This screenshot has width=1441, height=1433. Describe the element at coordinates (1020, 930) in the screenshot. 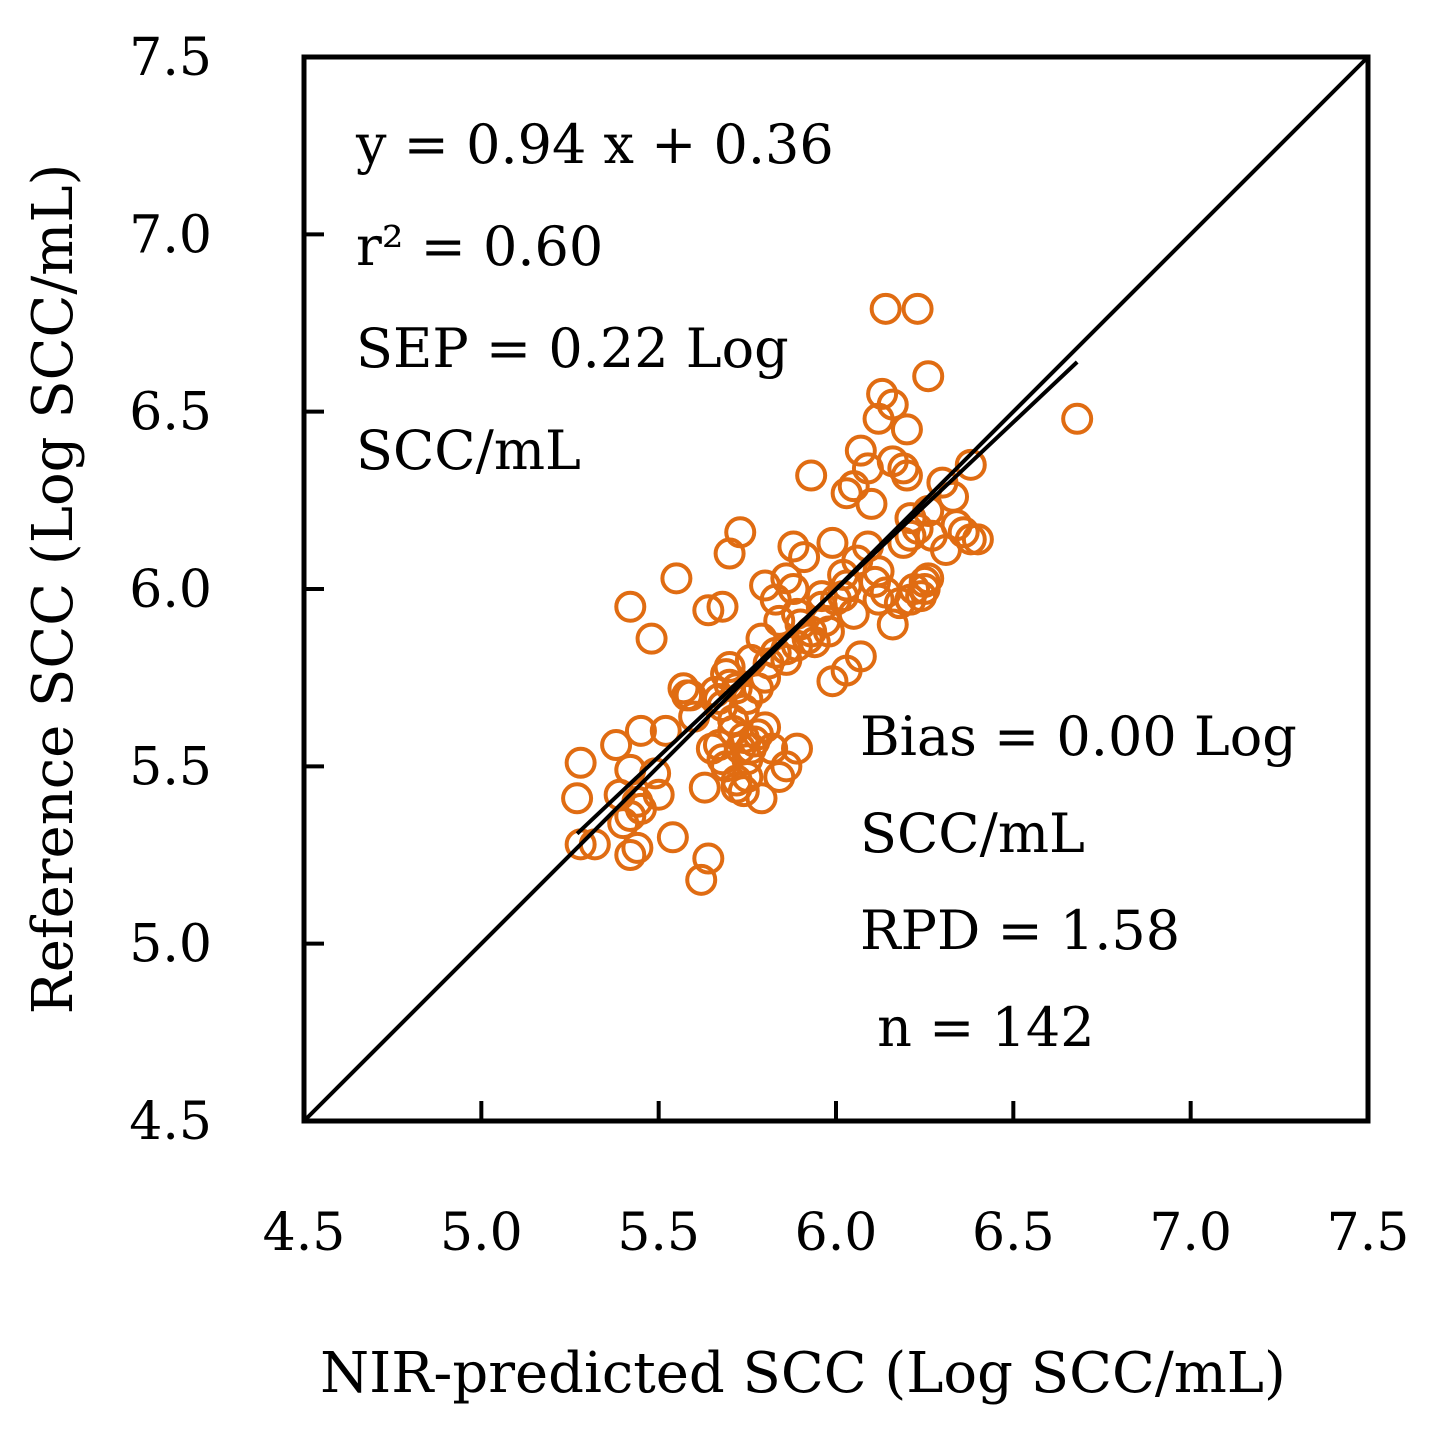

I see `annotation-line: RPD = 1.58` at that location.